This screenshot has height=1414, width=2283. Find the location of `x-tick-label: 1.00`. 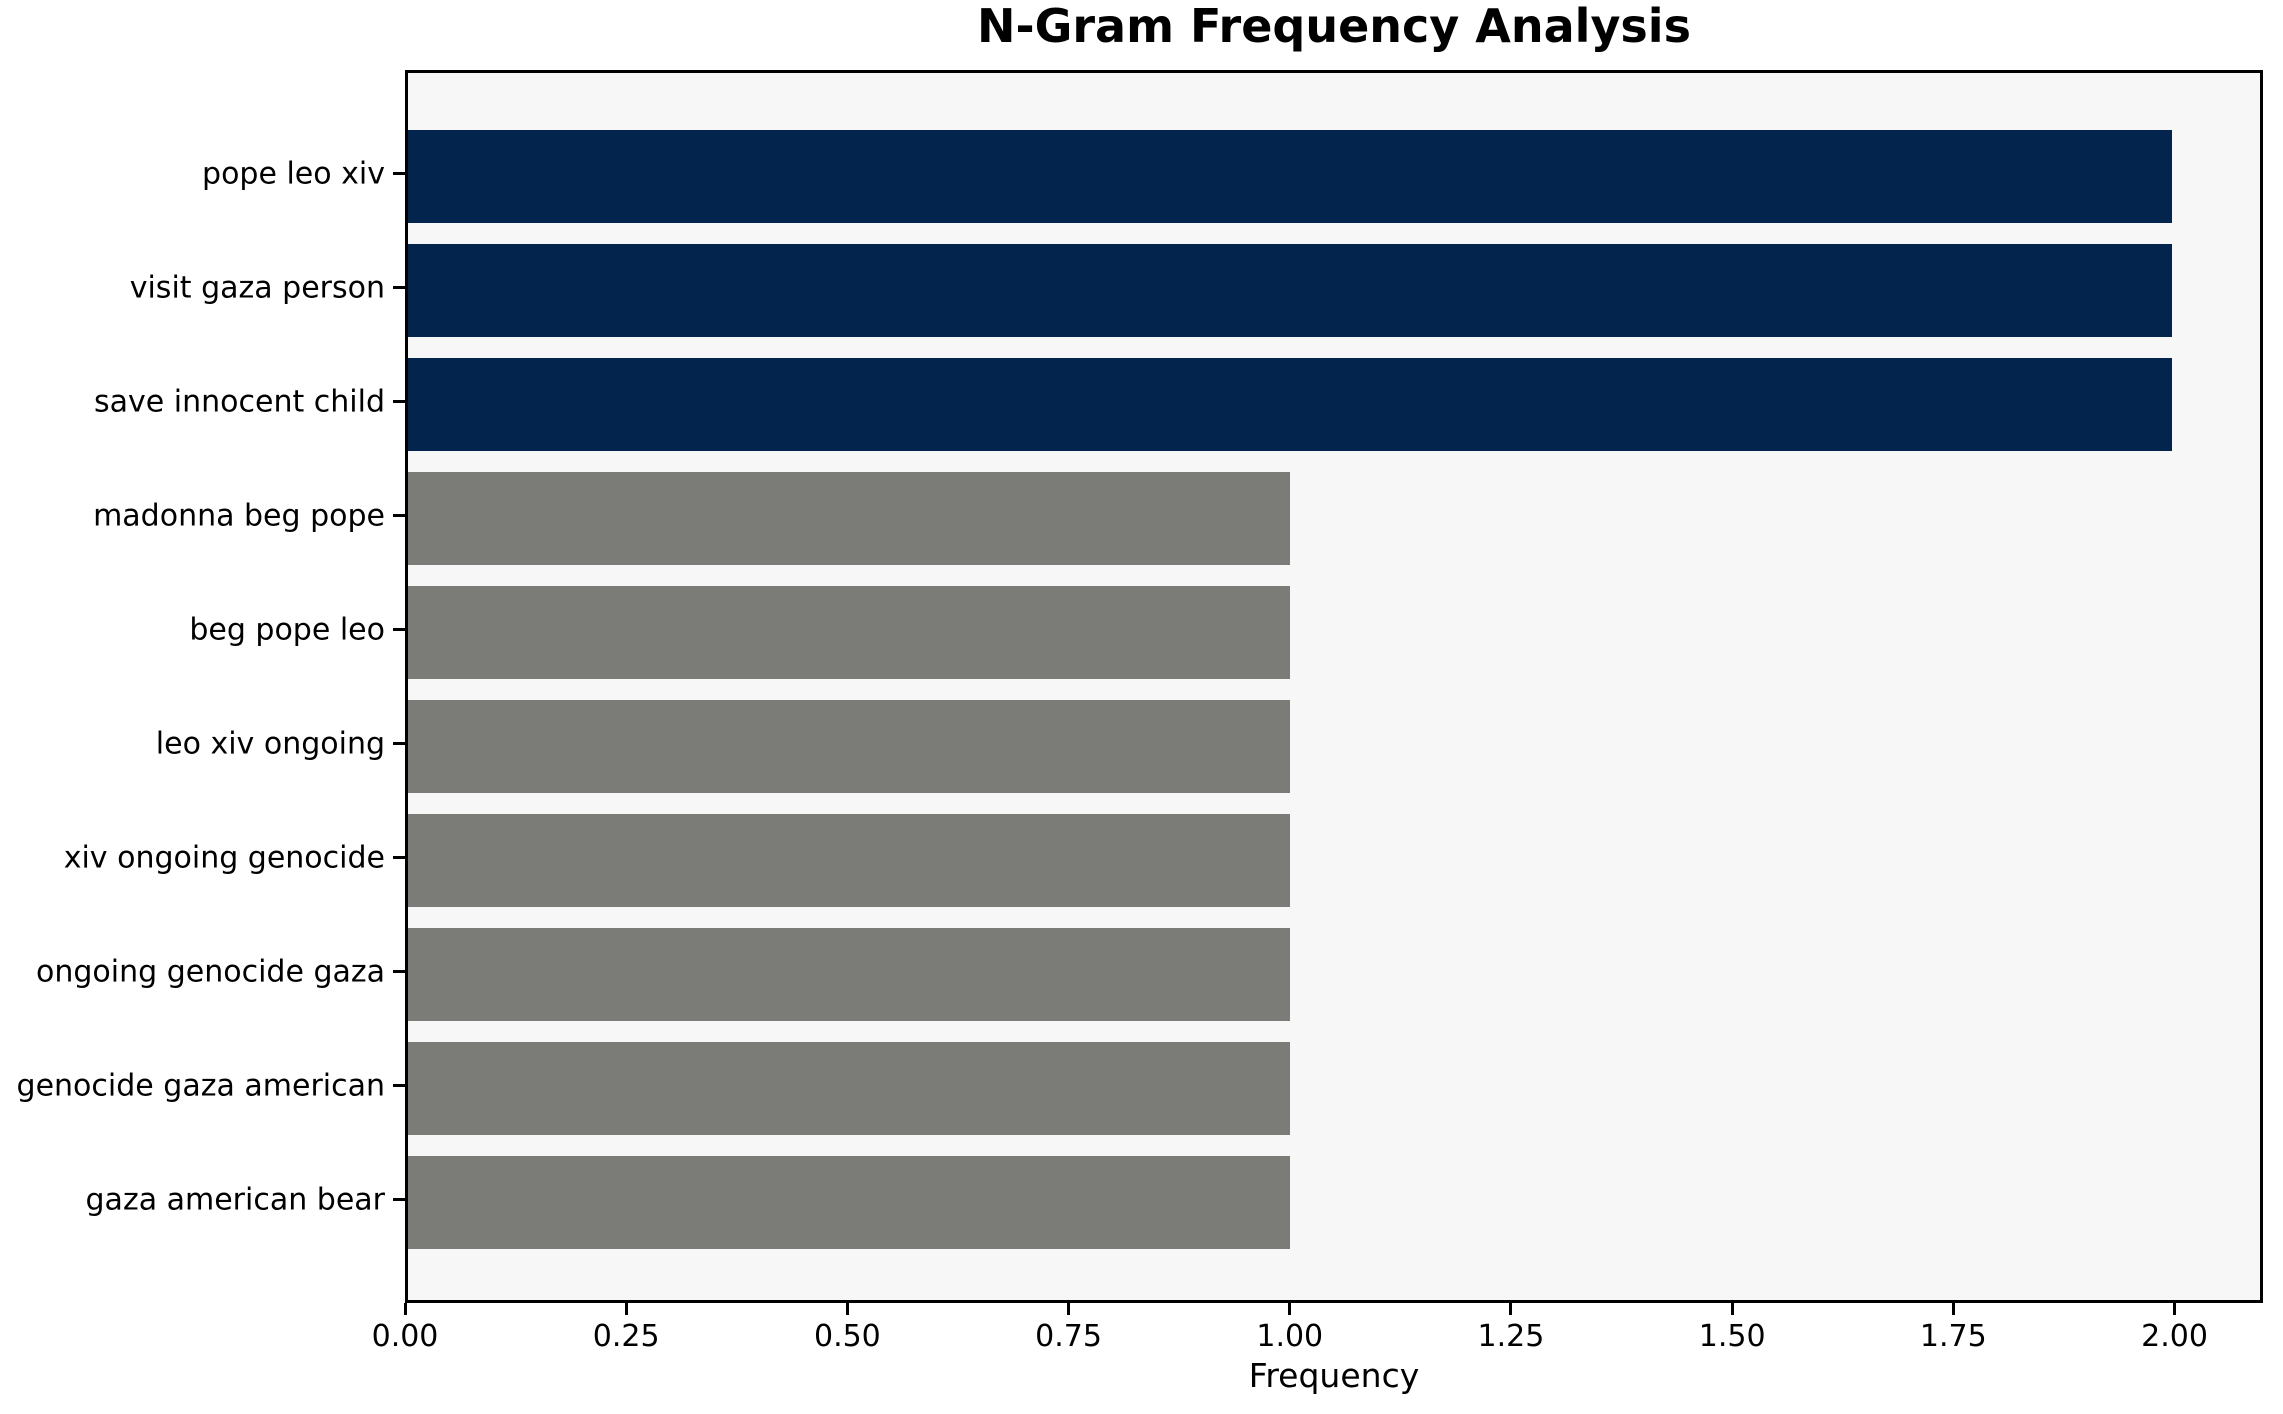

x-tick-label: 1.00 is located at coordinates (1290, 1336).